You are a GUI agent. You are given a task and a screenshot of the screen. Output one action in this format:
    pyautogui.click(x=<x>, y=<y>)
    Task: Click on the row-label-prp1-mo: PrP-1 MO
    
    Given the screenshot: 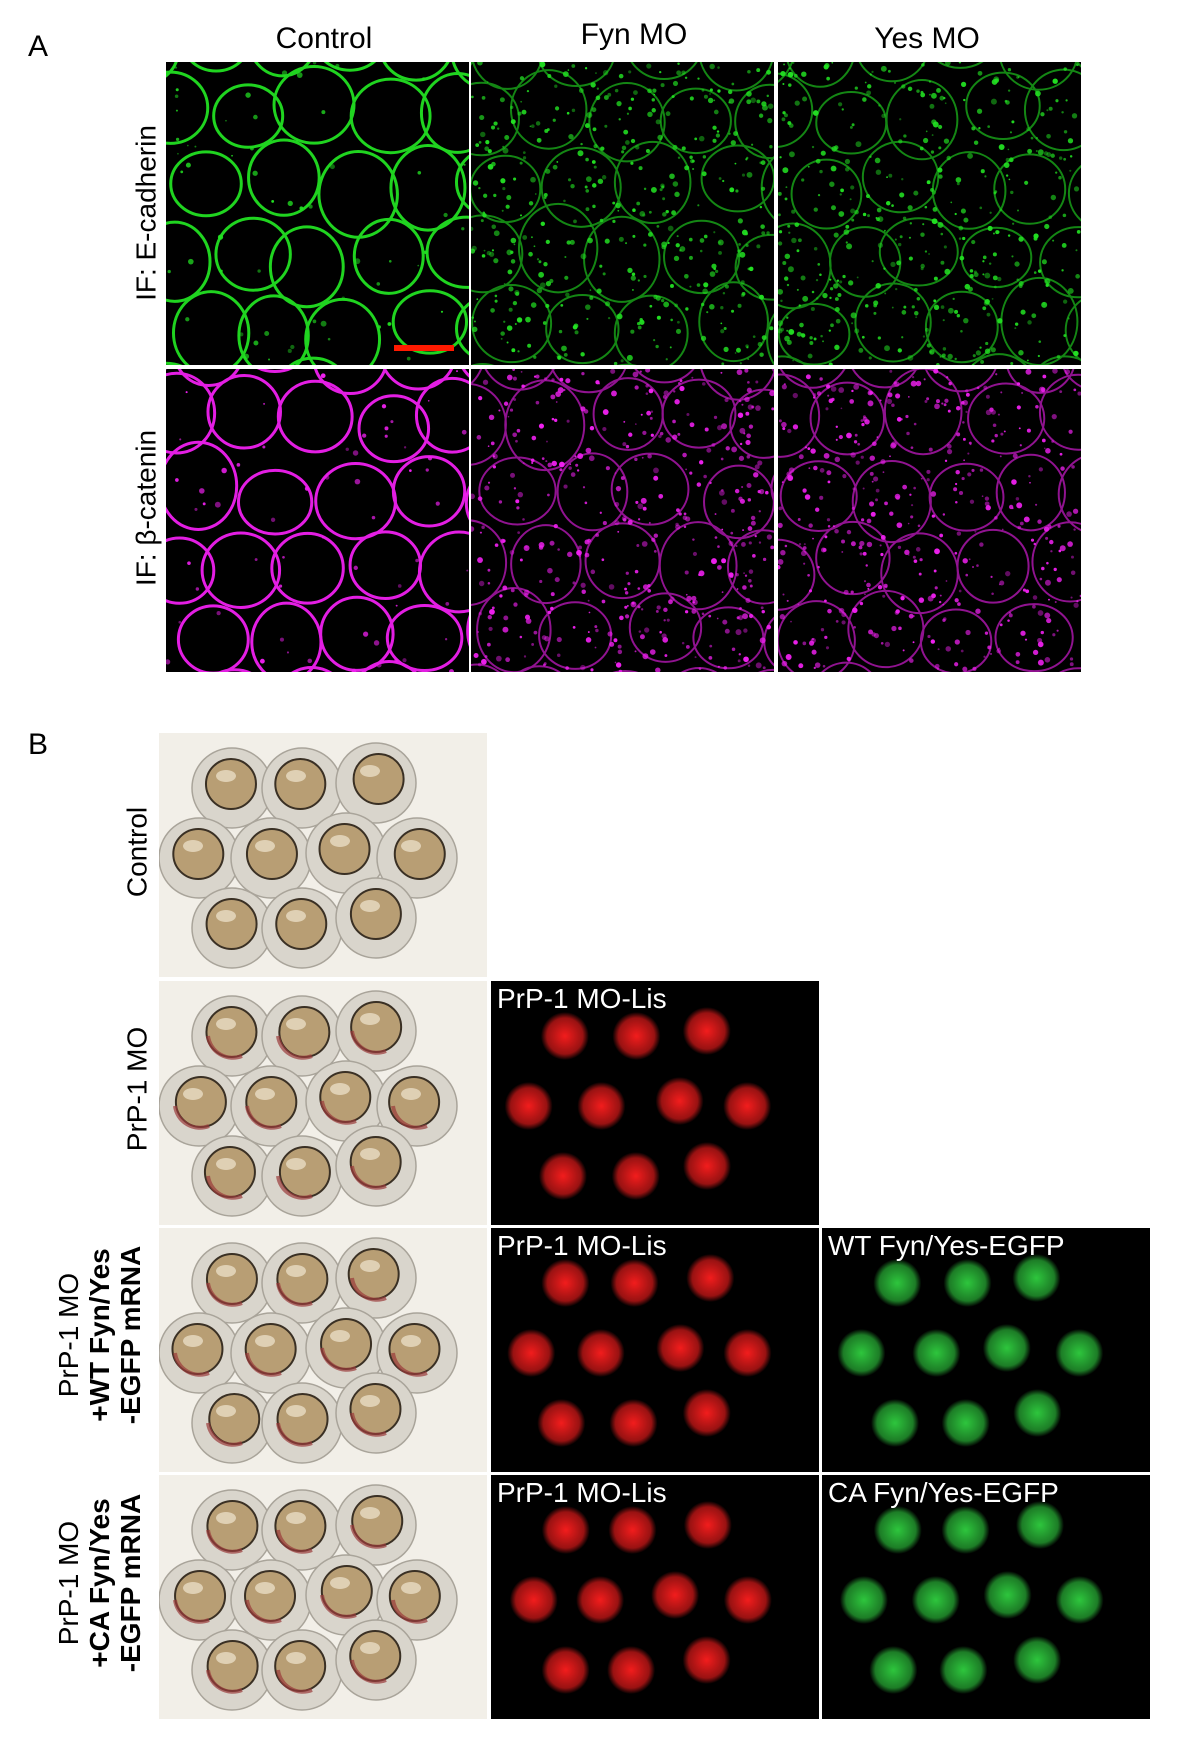 What is the action you would take?
    pyautogui.click(x=137, y=1089)
    